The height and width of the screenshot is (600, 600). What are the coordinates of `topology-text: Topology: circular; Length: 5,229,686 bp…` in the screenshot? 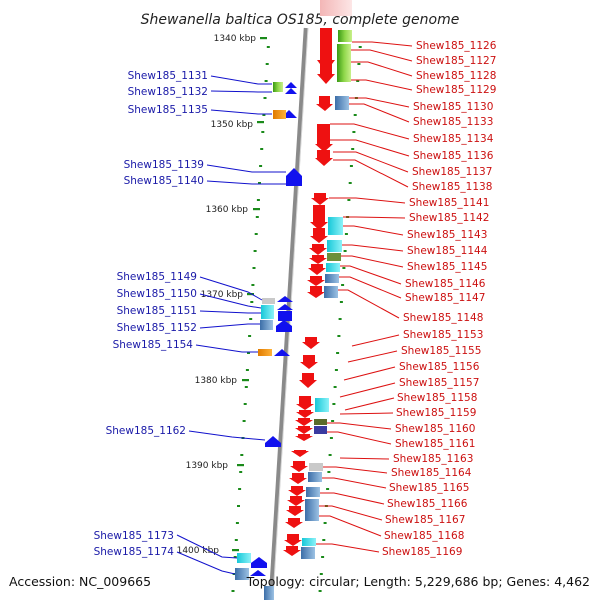 It's located at (418, 581).